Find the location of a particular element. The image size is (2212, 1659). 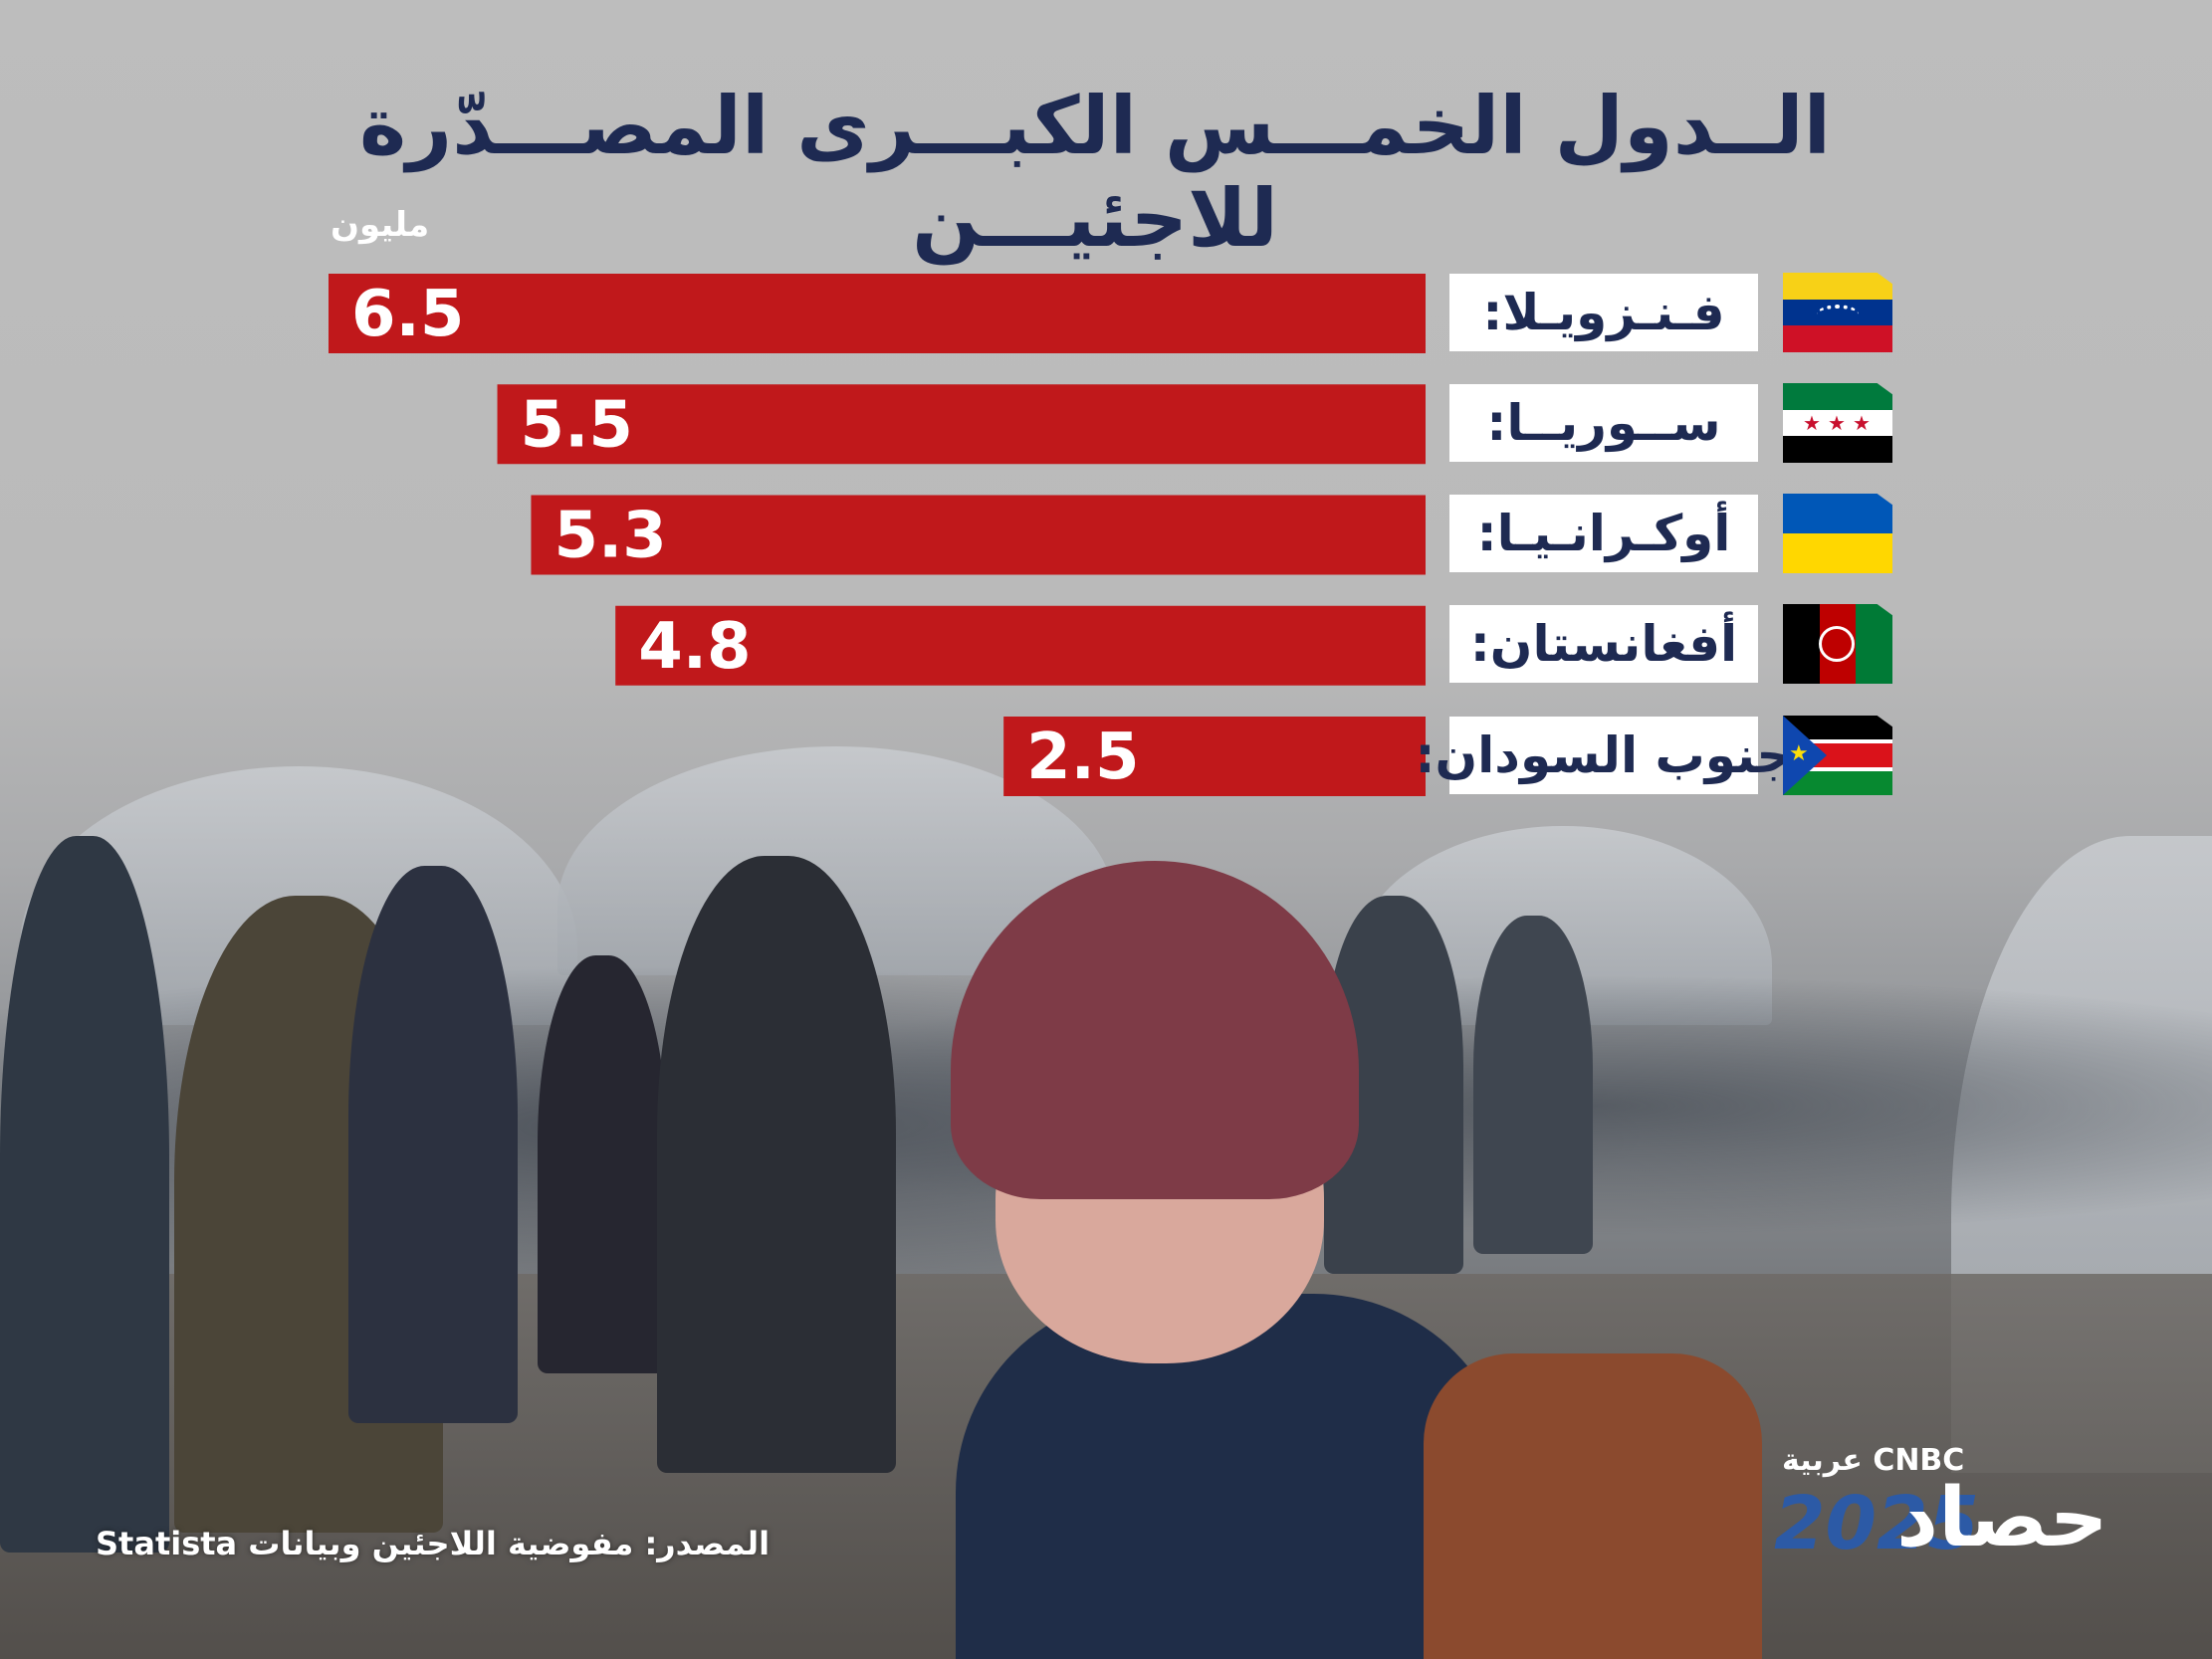

syria-flag-icon: ★ ★ ★ is located at coordinates (1837, 423).